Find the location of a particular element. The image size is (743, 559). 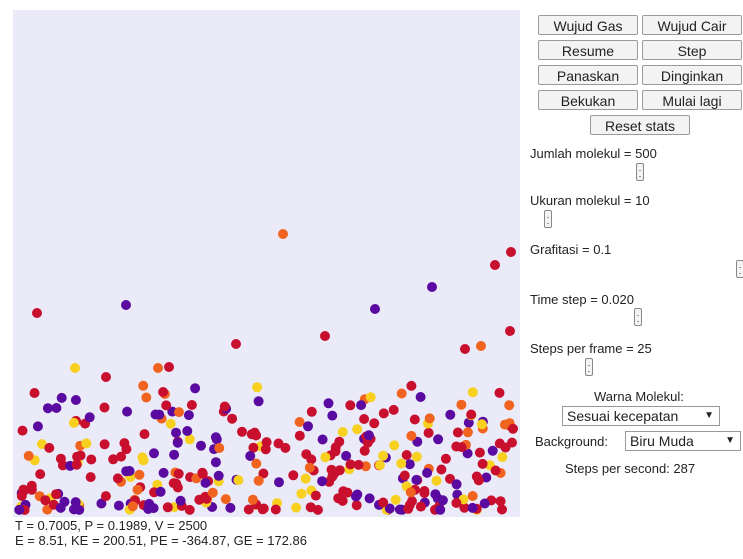

freeze-button: Bekukan is located at coordinates (588, 100).